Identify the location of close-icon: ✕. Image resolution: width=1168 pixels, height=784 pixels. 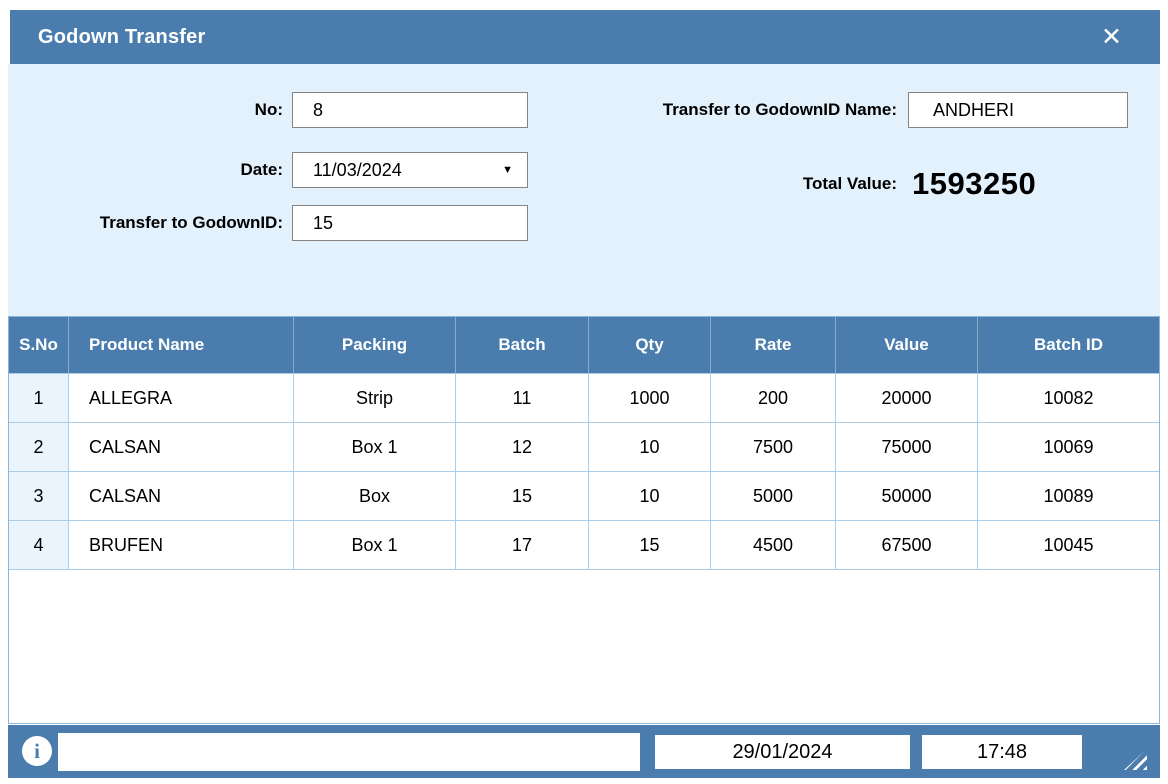
(1111, 36).